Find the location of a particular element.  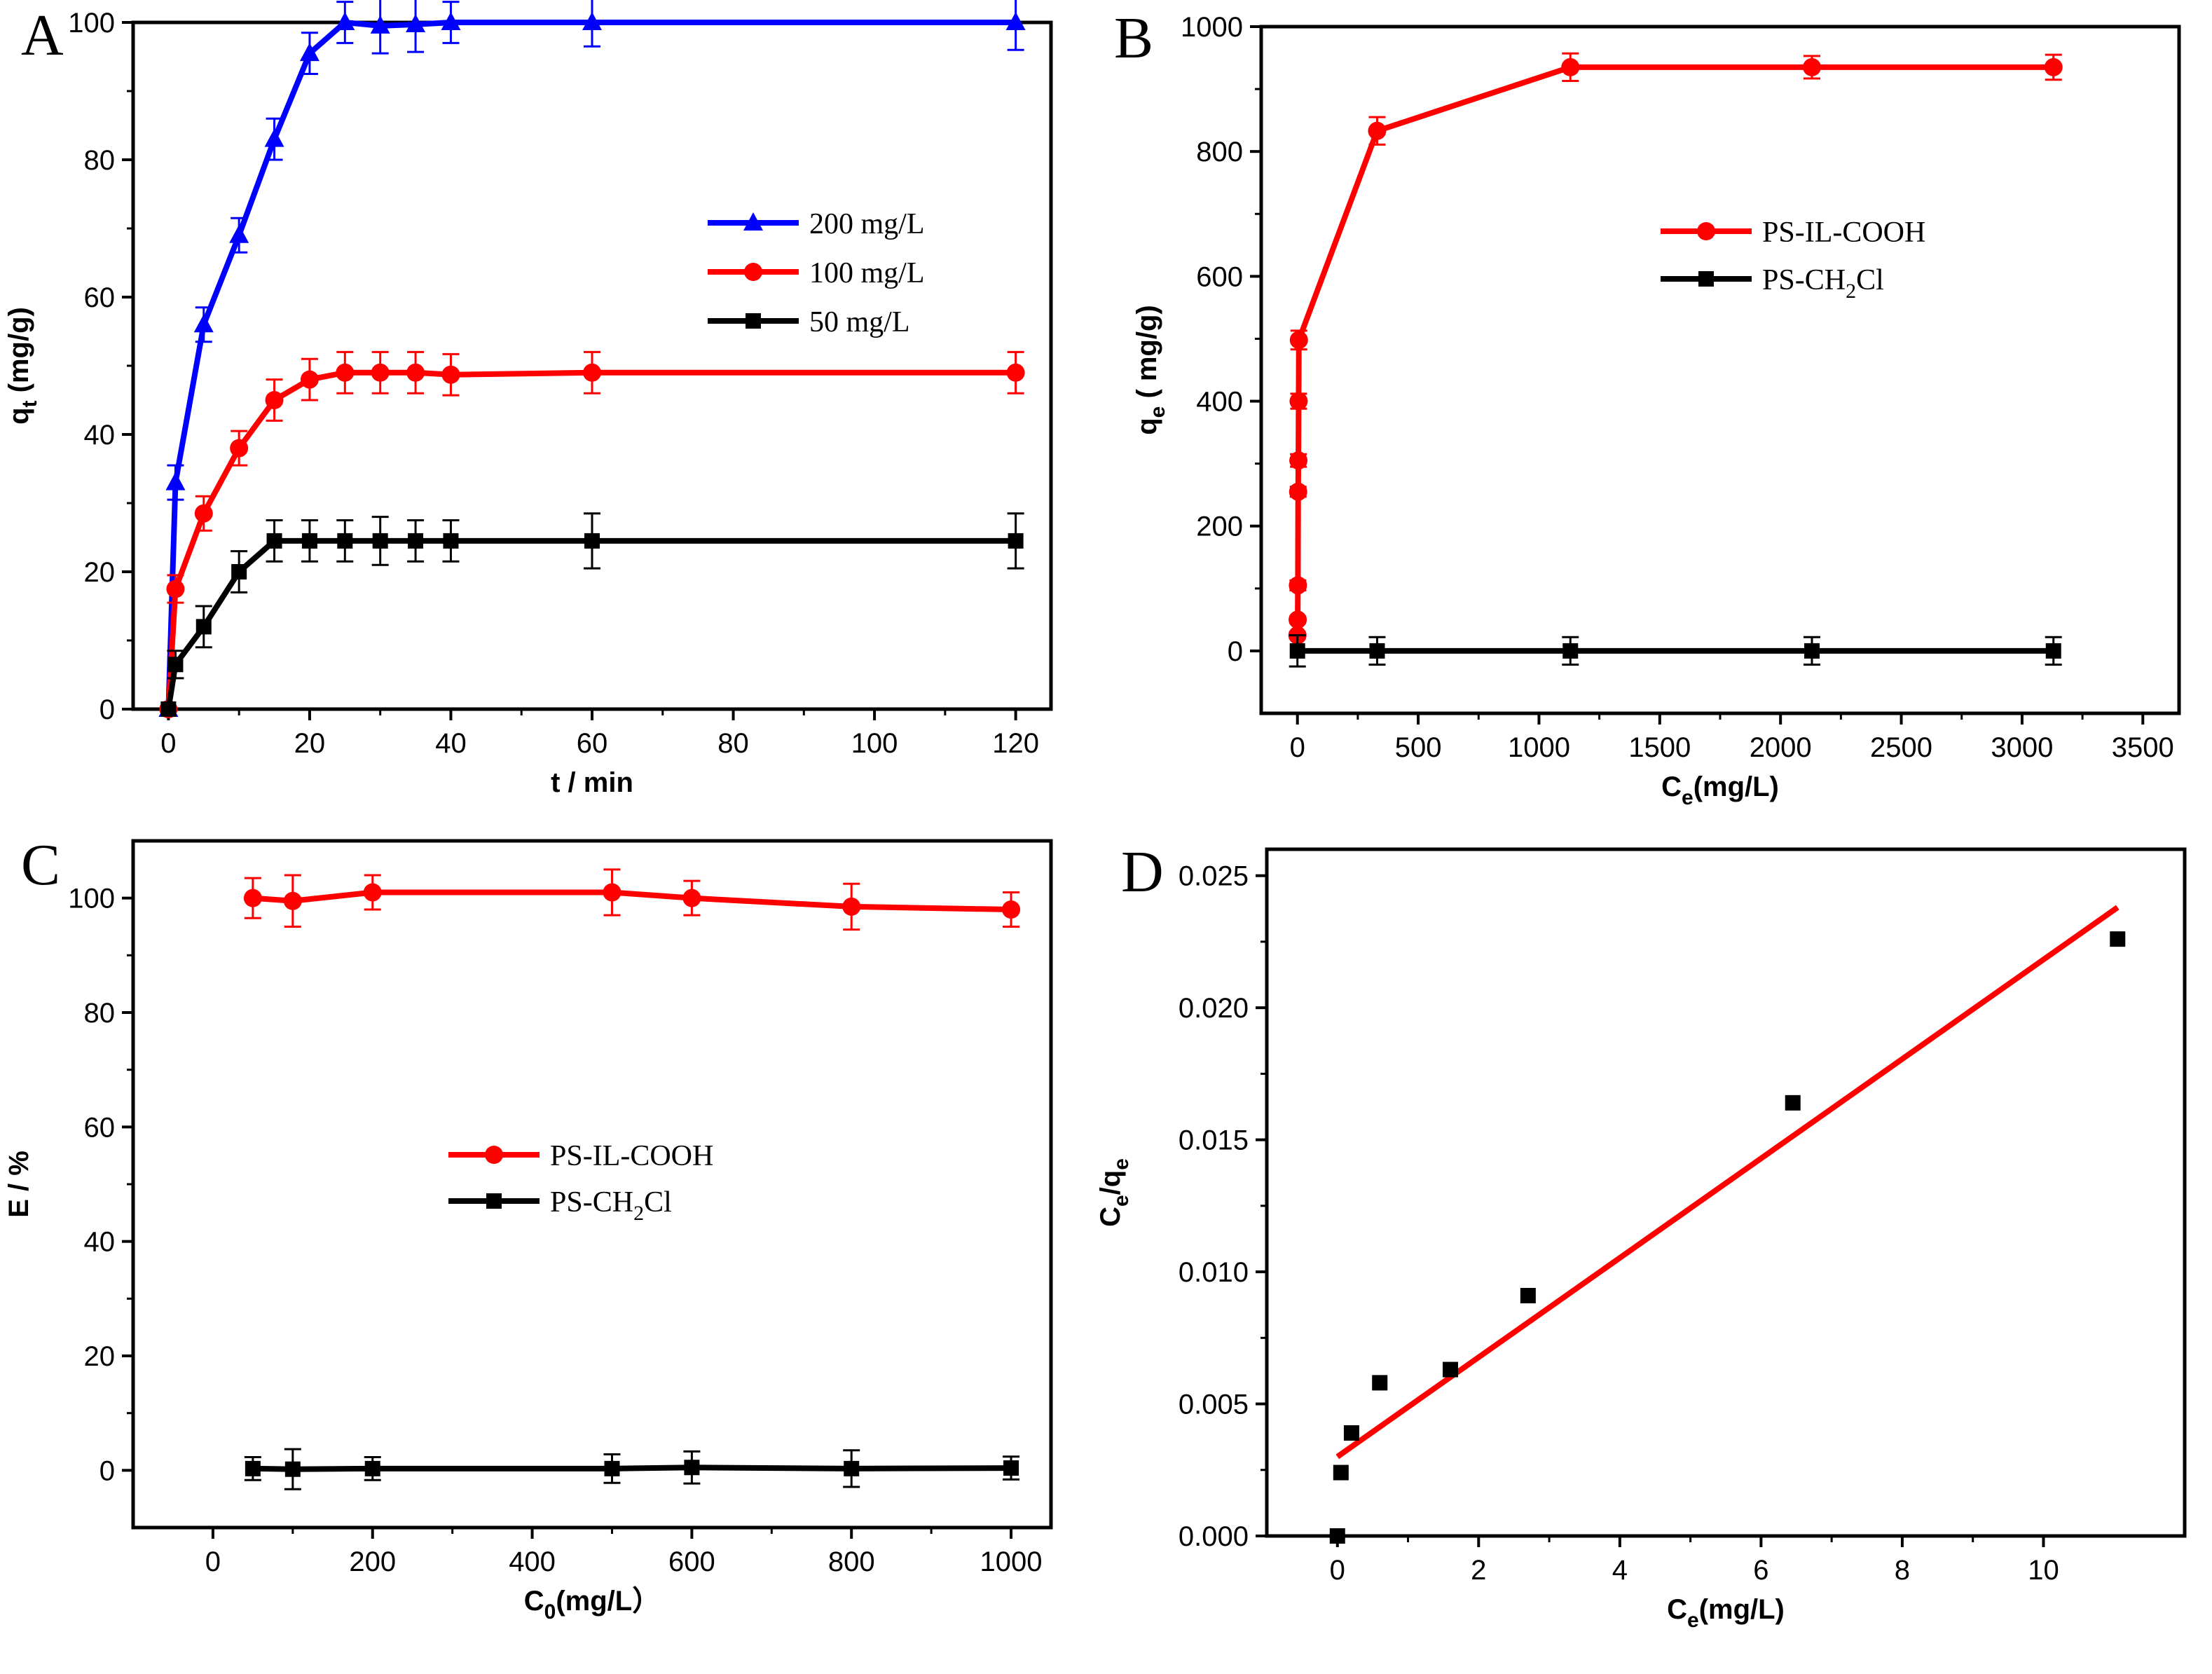

x-axis-title-sub: e is located at coordinates (1688, 797).